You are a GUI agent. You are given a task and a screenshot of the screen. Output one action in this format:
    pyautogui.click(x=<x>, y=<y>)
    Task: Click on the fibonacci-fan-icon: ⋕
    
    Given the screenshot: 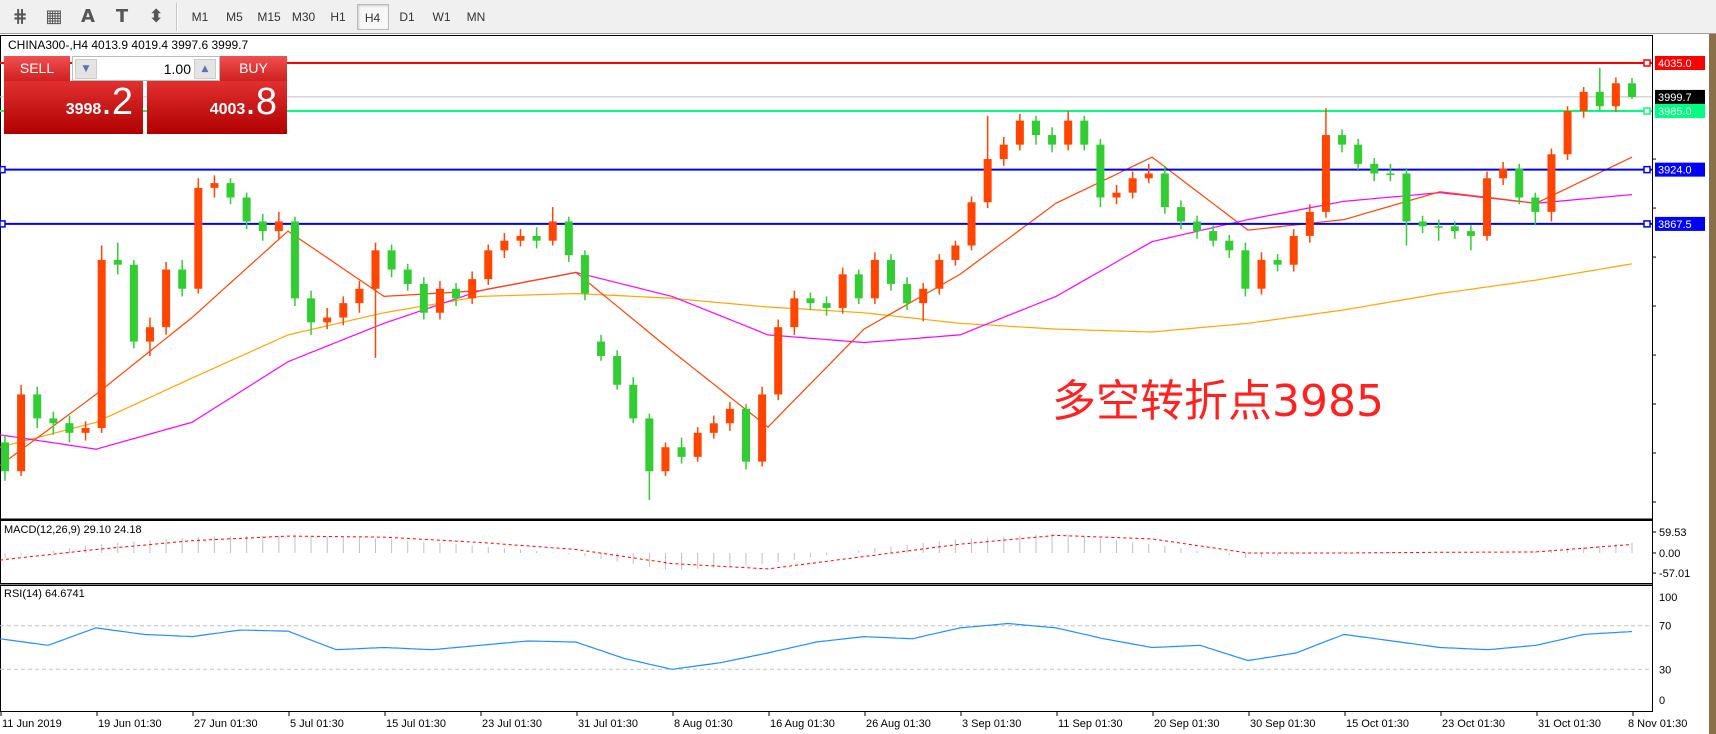 What is the action you would take?
    pyautogui.click(x=20, y=16)
    